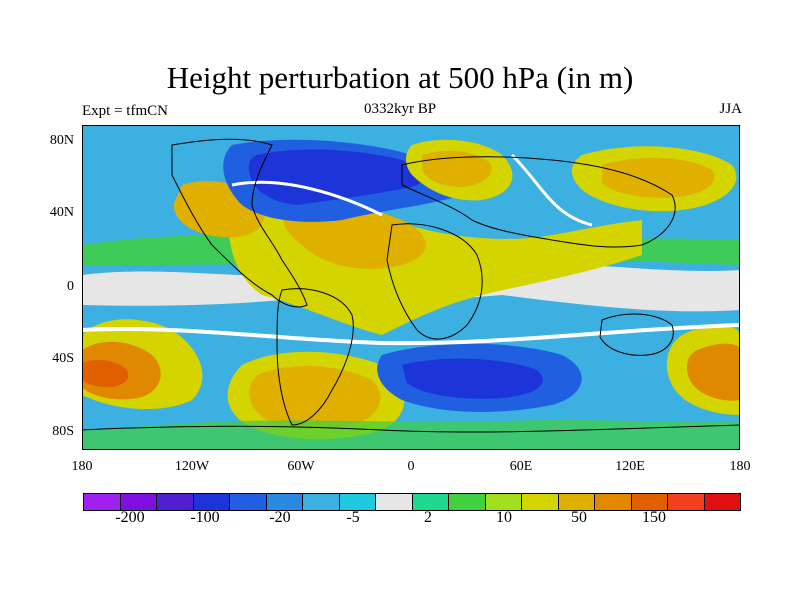 The width and height of the screenshot is (800, 600). I want to click on x-tick-label: 120E, so click(630, 466).